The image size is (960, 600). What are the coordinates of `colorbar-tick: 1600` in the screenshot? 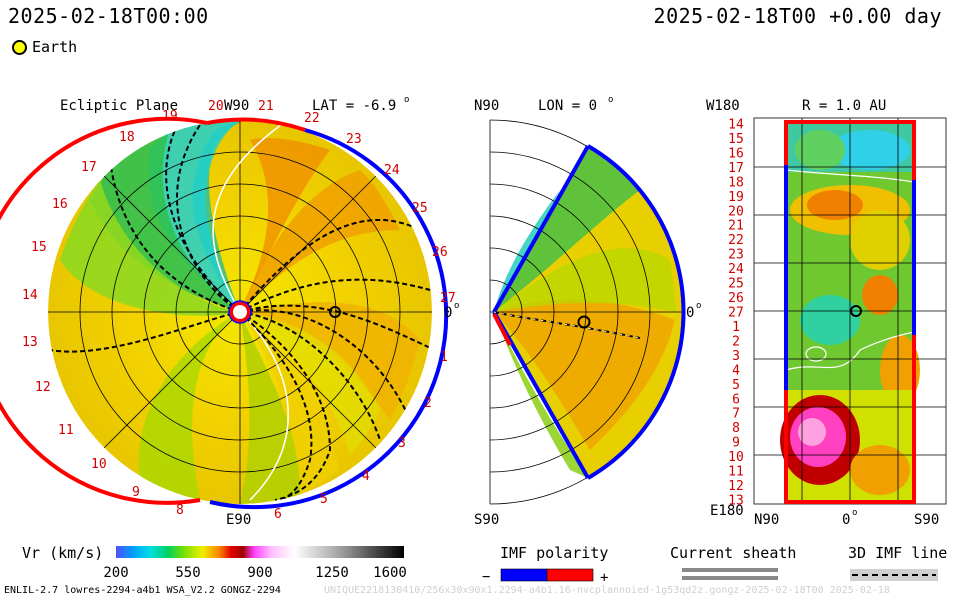 It's located at (390, 573).